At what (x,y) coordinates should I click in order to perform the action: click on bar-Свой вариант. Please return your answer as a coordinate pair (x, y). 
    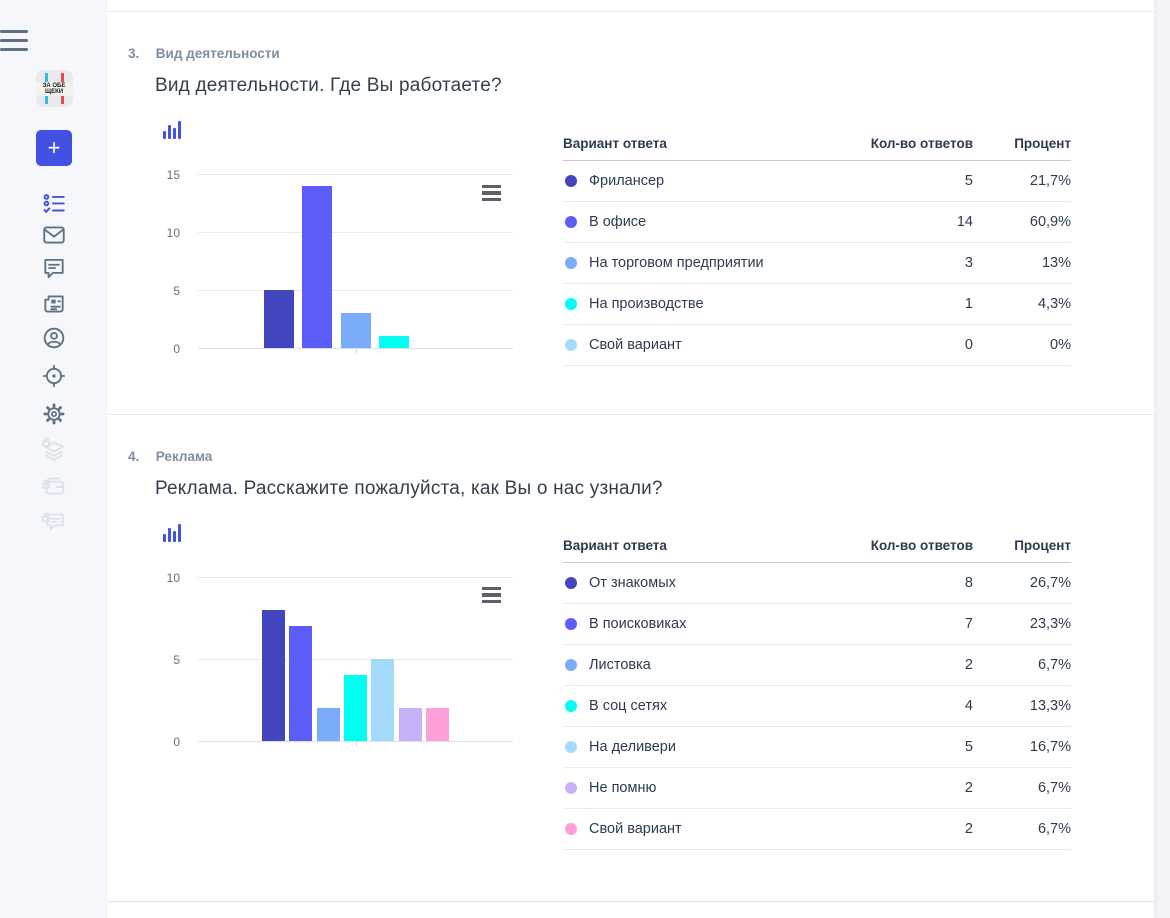
    Looking at the image, I should click on (438, 724).